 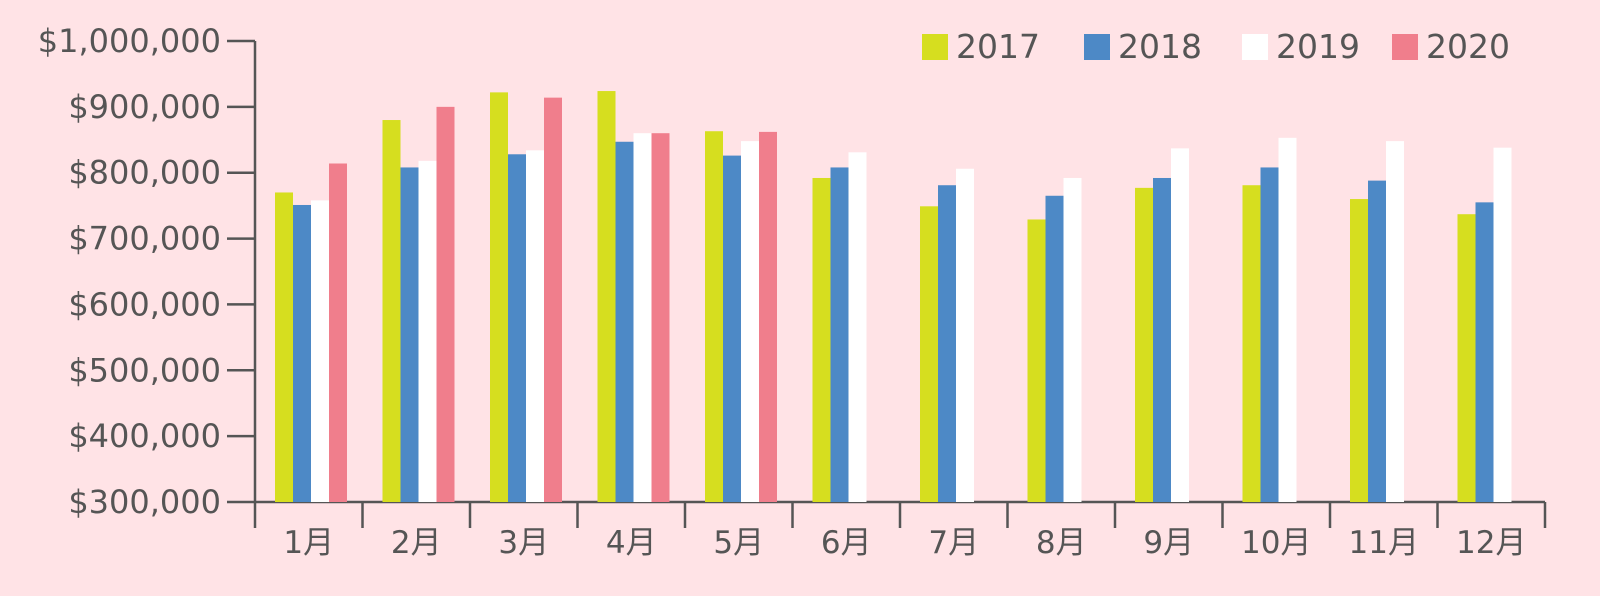 I want to click on legend-swatch-2017, so click(x=935, y=47).